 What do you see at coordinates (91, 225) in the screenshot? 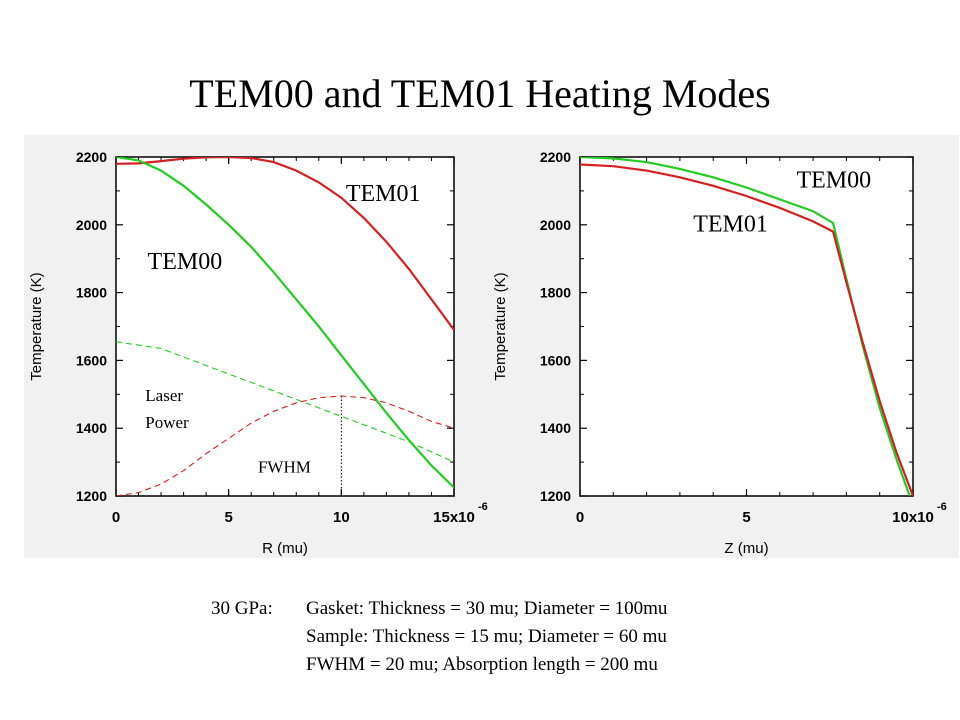
I see `chart1-y-tick-label: 2000` at bounding box center [91, 225].